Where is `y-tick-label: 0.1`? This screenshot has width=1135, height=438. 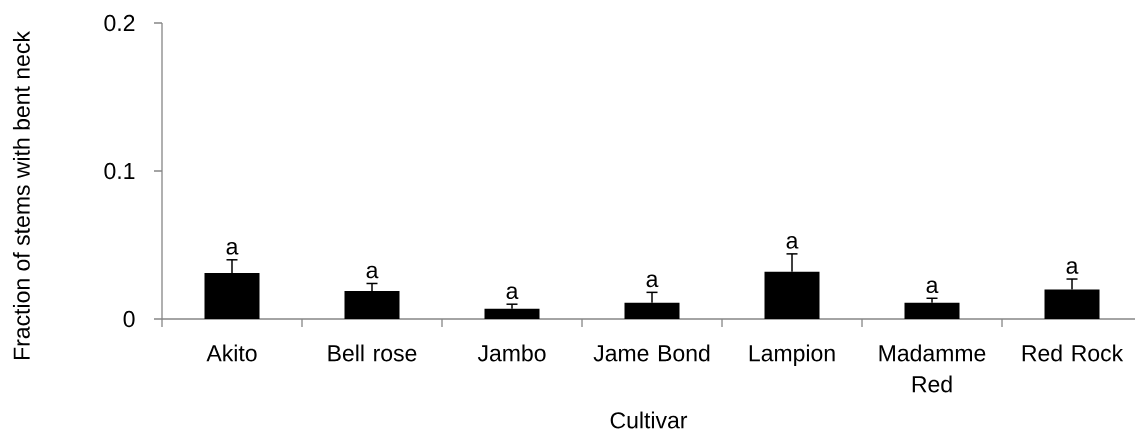
y-tick-label: 0.1 is located at coordinates (119, 171).